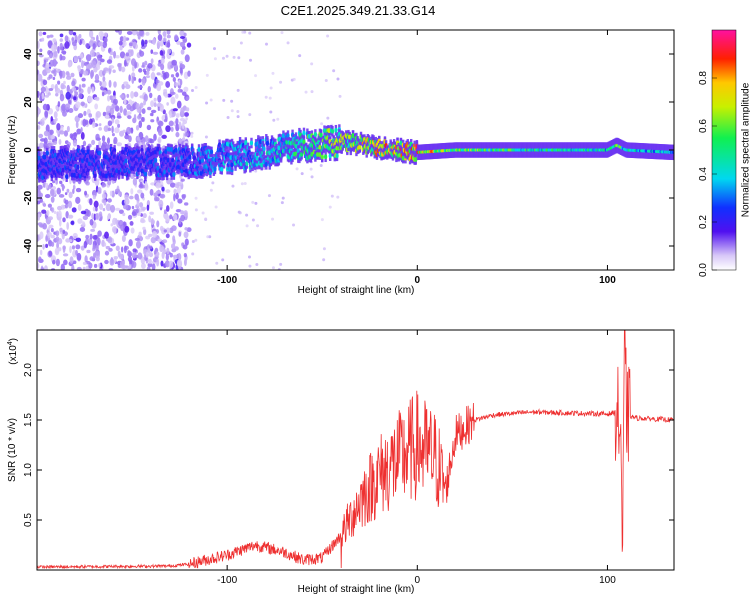 The width and height of the screenshot is (750, 600). What do you see at coordinates (10, 343) in the screenshot?
I see `snr-multiplier-exp: 4` at bounding box center [10, 343].